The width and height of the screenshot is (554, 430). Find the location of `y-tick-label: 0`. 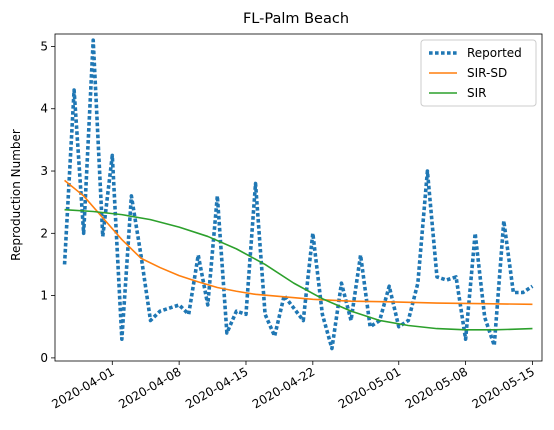

y-tick-label: 0 is located at coordinates (44, 358).